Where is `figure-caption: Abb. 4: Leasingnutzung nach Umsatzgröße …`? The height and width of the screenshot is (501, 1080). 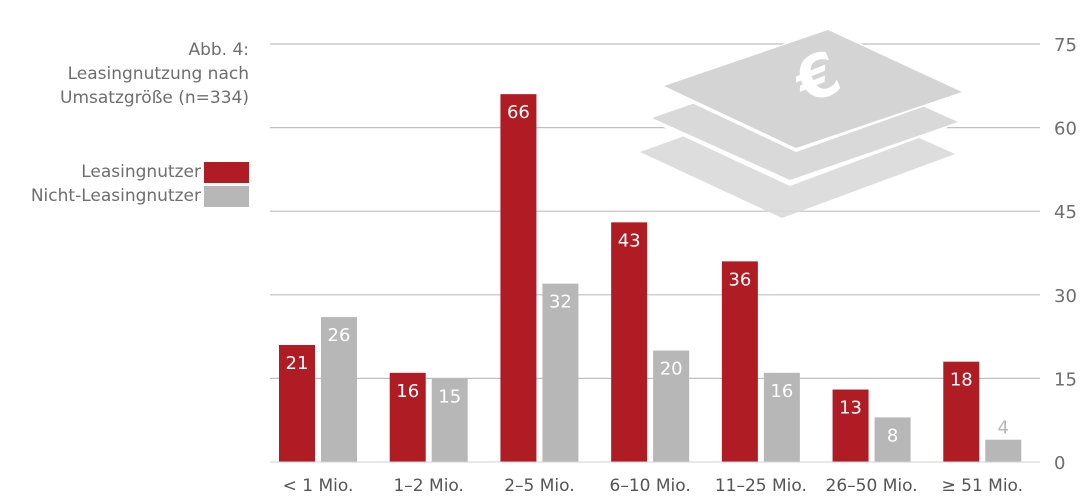 figure-caption: Abb. 4: Leasingnutzung nach Umsatzgröße … is located at coordinates (154, 74).